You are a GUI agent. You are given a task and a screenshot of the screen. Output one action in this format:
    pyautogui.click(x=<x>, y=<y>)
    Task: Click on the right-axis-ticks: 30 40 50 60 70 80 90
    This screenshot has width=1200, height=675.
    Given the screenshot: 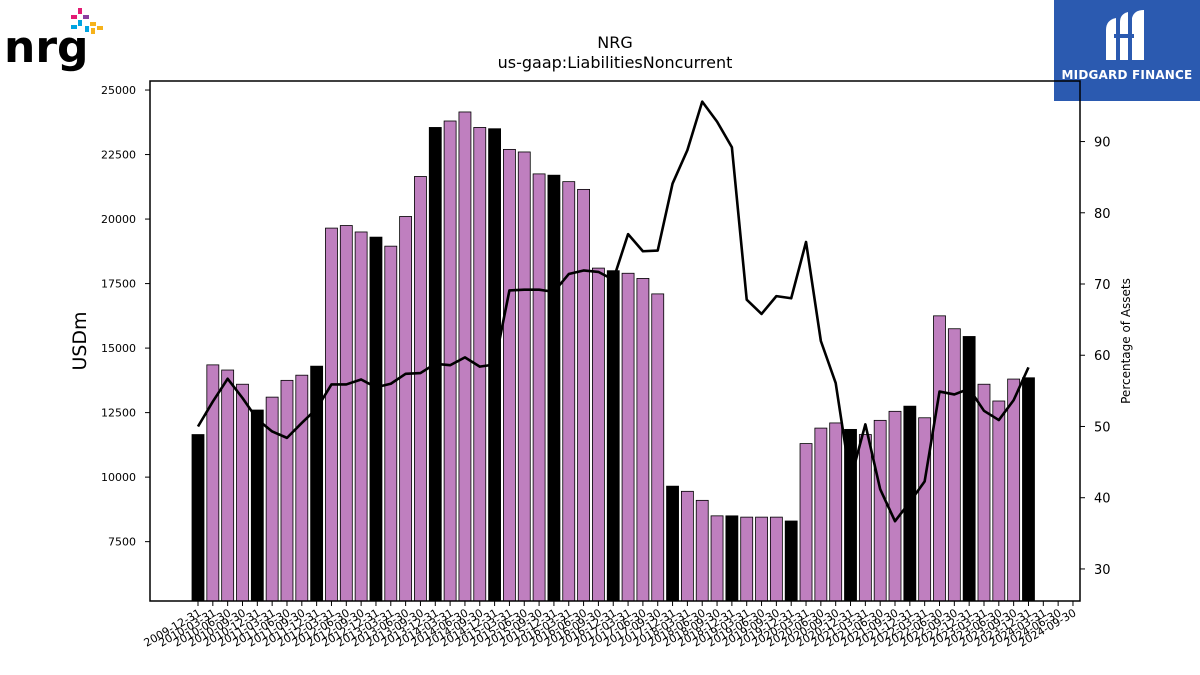 What is the action you would take?
    pyautogui.click(x=1095, y=357)
    